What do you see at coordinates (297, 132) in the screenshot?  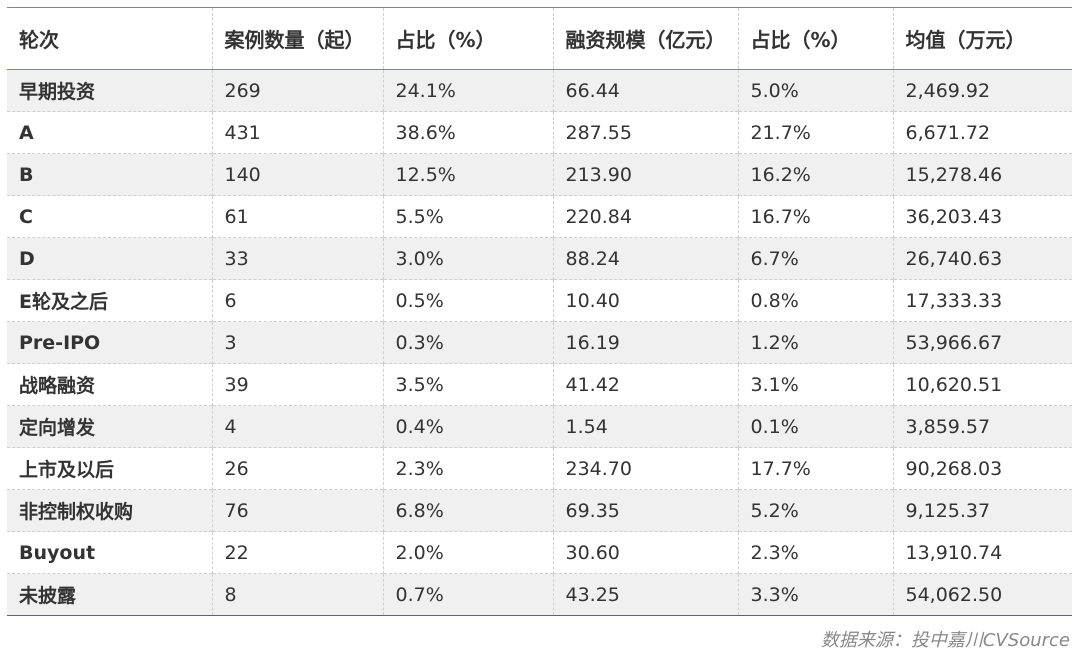 I see `cell-case-count: 431` at bounding box center [297, 132].